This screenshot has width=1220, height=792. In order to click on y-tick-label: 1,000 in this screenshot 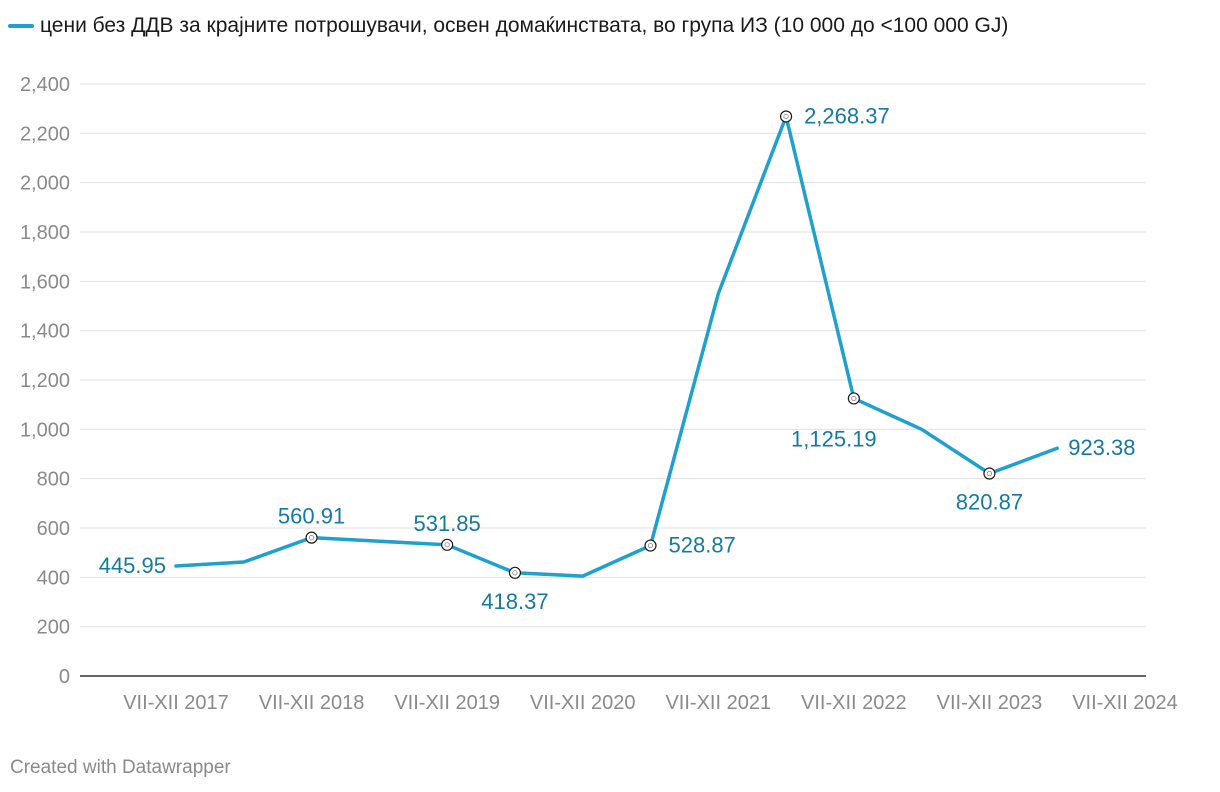, I will do `click(45, 430)`.